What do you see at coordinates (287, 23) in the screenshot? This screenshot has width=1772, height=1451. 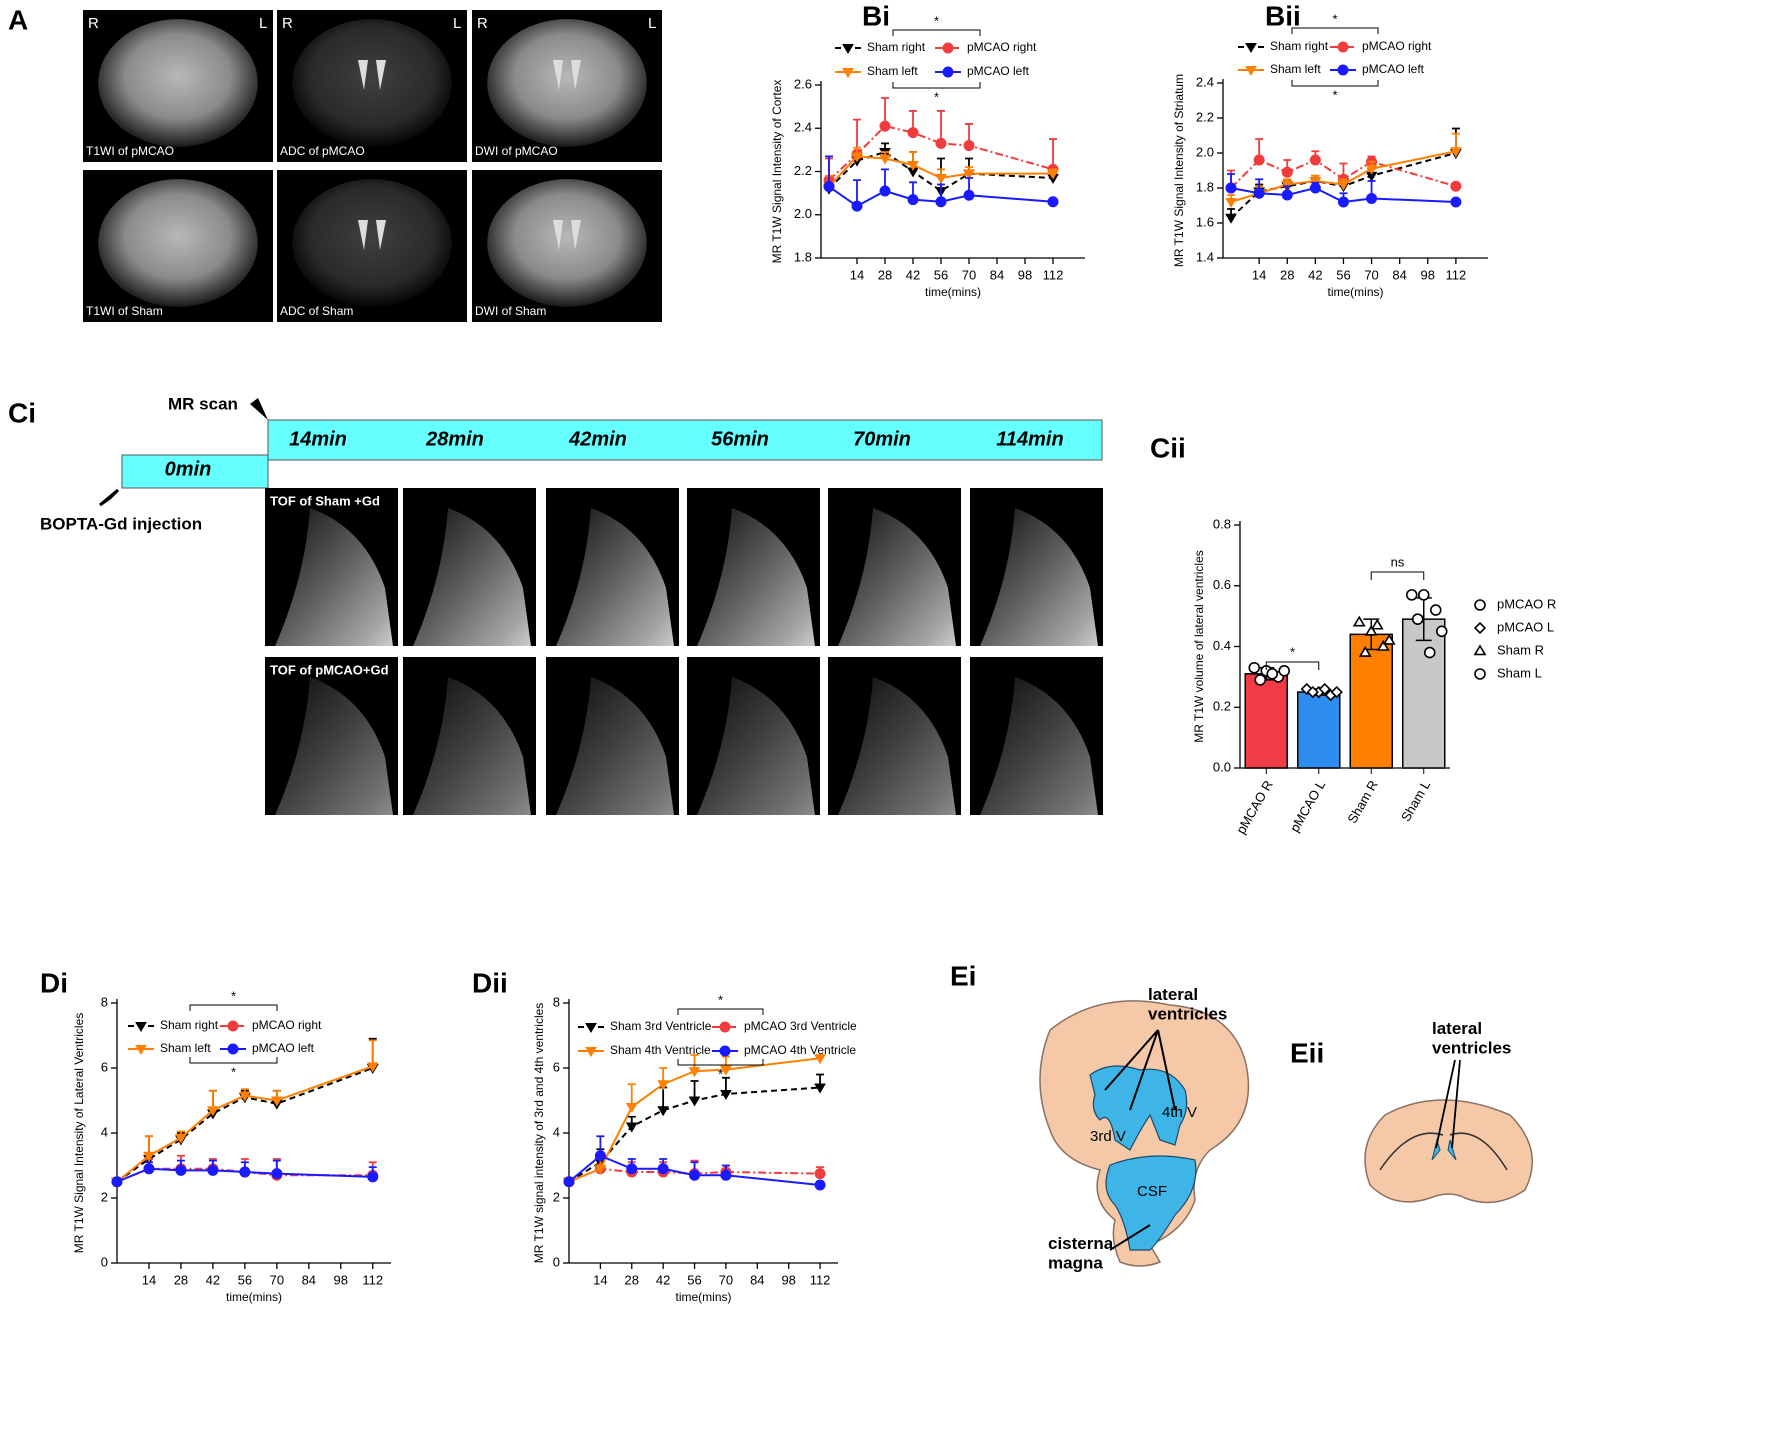 I see `orientation-label: R` at bounding box center [287, 23].